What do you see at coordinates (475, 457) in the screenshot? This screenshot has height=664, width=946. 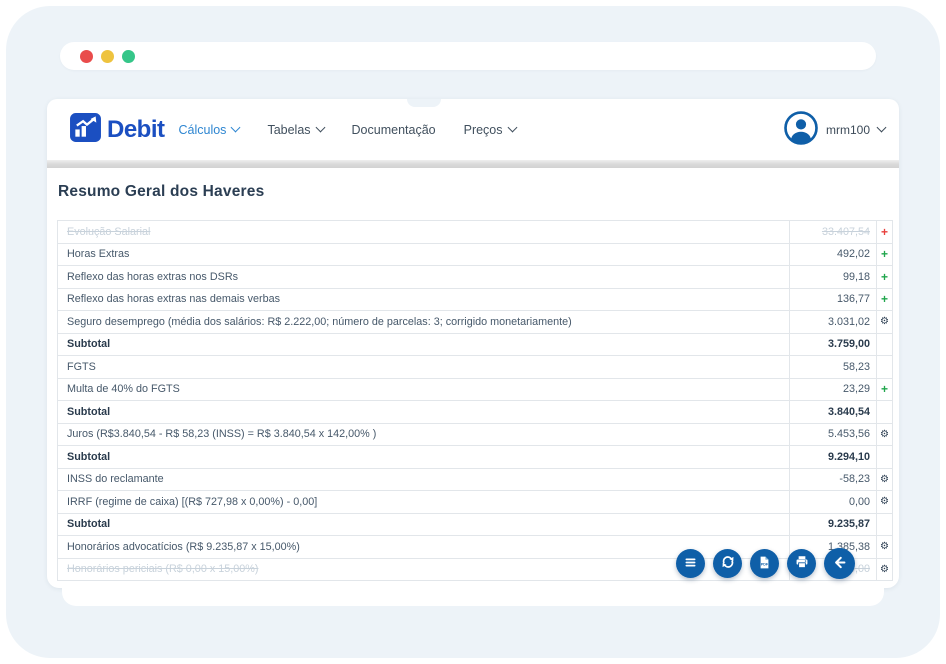 I see `table-row: Subtotal 9.294,10` at bounding box center [475, 457].